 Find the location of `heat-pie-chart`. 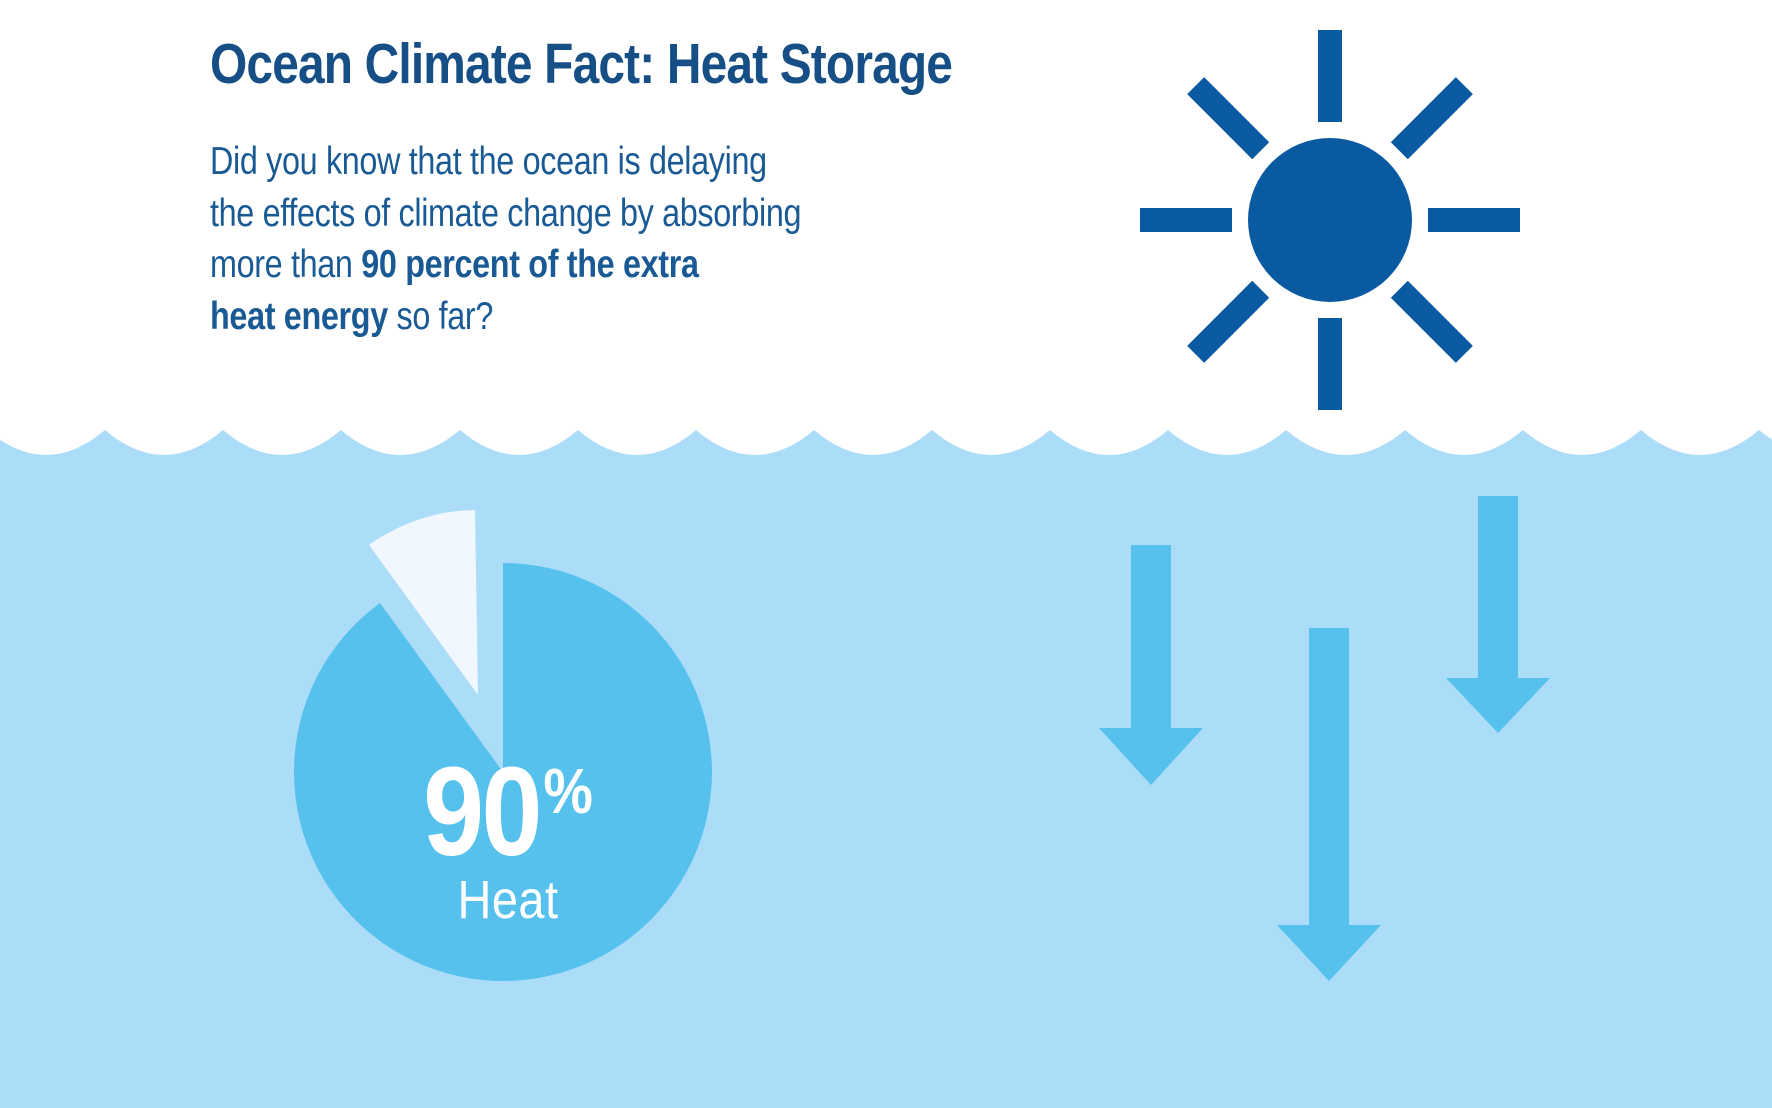

heat-pie-chart is located at coordinates (502, 745).